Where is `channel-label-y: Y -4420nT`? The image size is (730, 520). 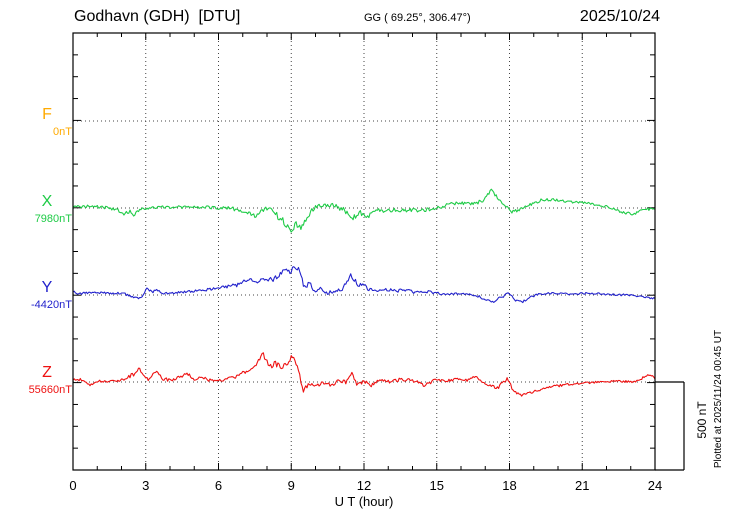 channel-label-y: Y -4420nT is located at coordinates (36, 295).